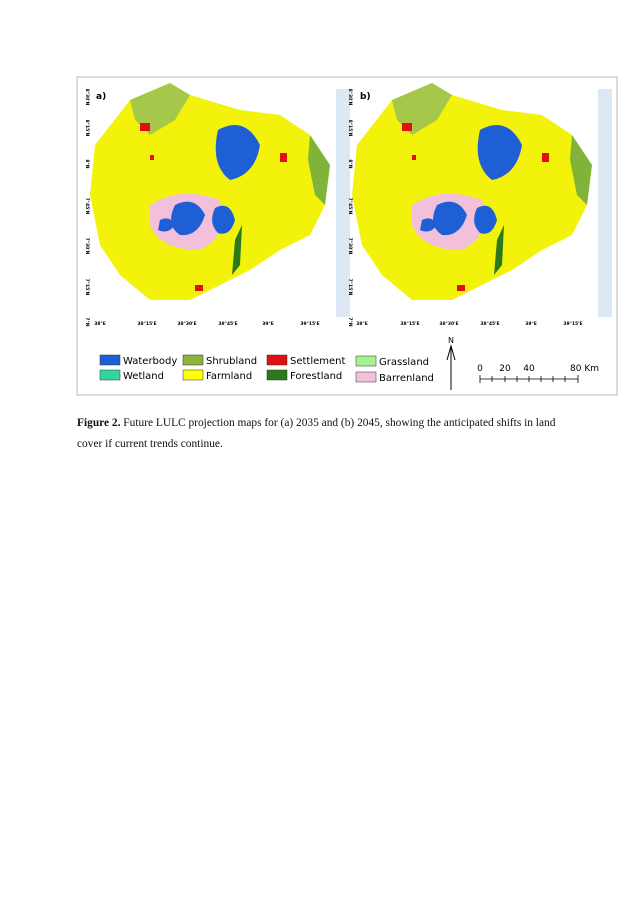 The image size is (636, 900). Describe the element at coordinates (365, 97) in the screenshot. I see `panel-label: b)` at that location.